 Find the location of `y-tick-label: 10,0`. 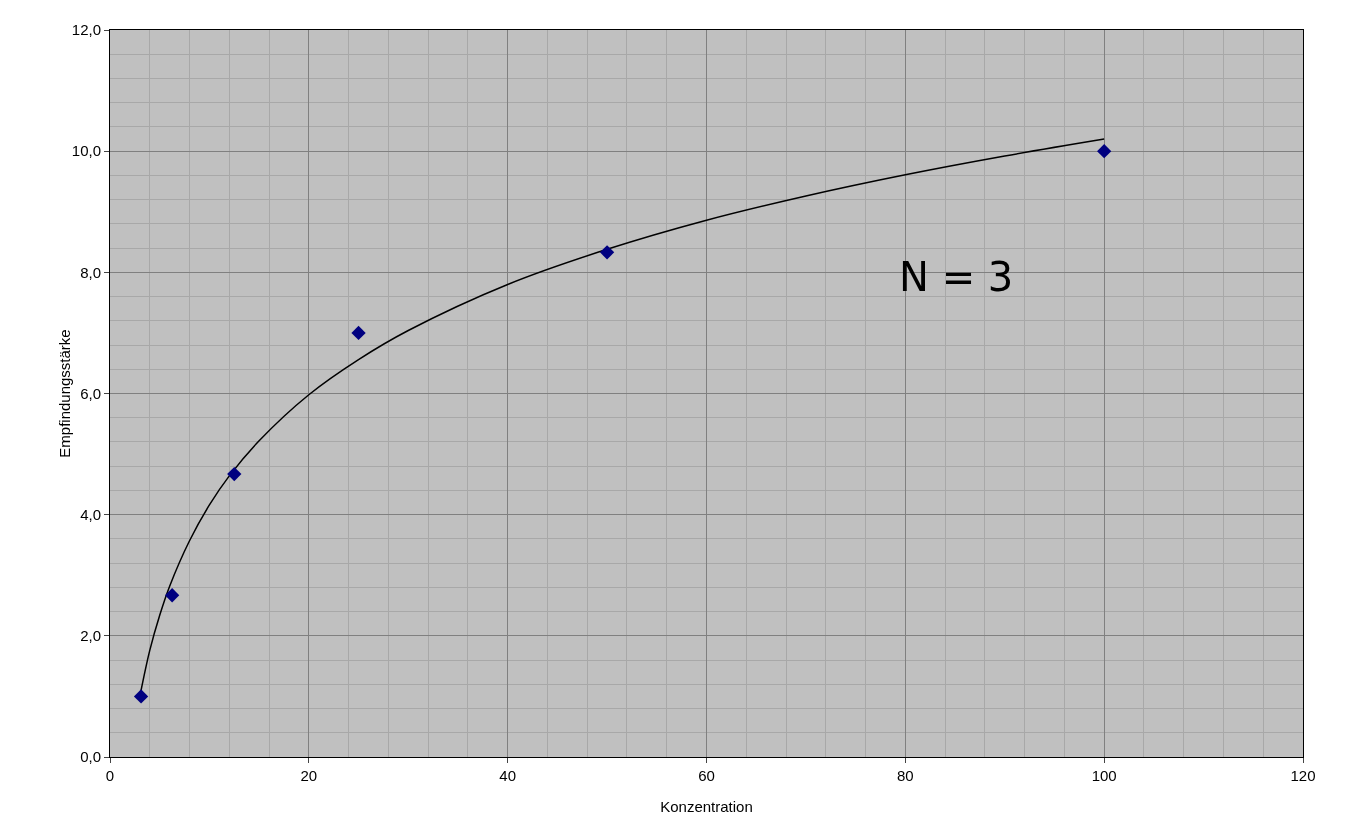

y-tick-label: 10,0 is located at coordinates (86, 151).